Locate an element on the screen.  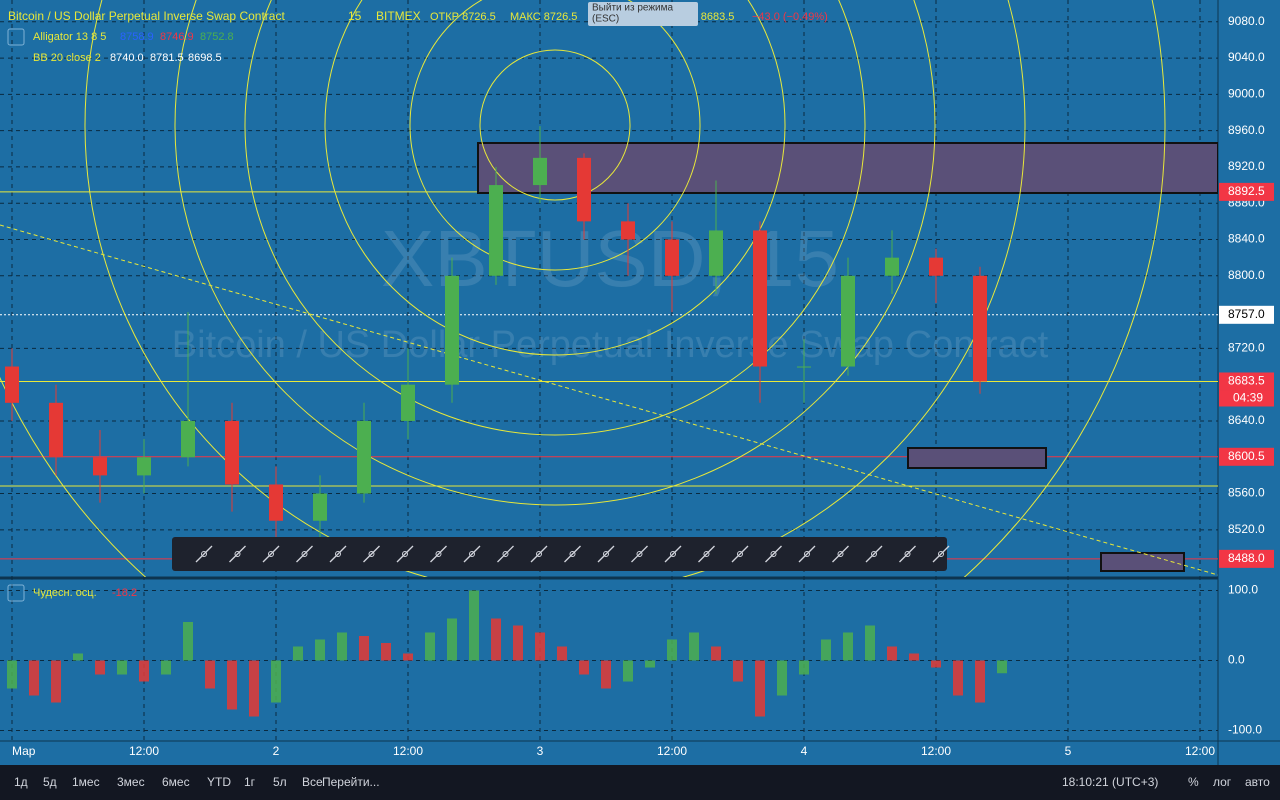
range-button: YTD is located at coordinates (219, 782).